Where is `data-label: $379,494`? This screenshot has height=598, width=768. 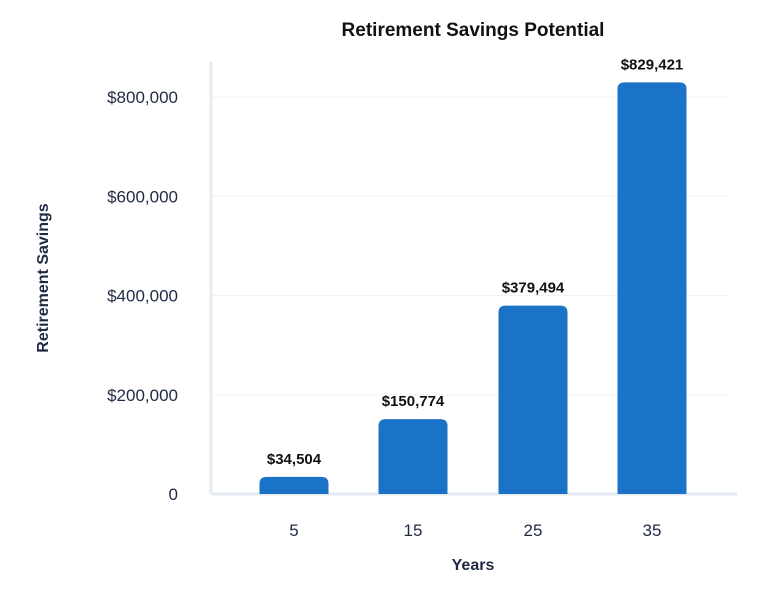
data-label: $379,494 is located at coordinates (533, 288).